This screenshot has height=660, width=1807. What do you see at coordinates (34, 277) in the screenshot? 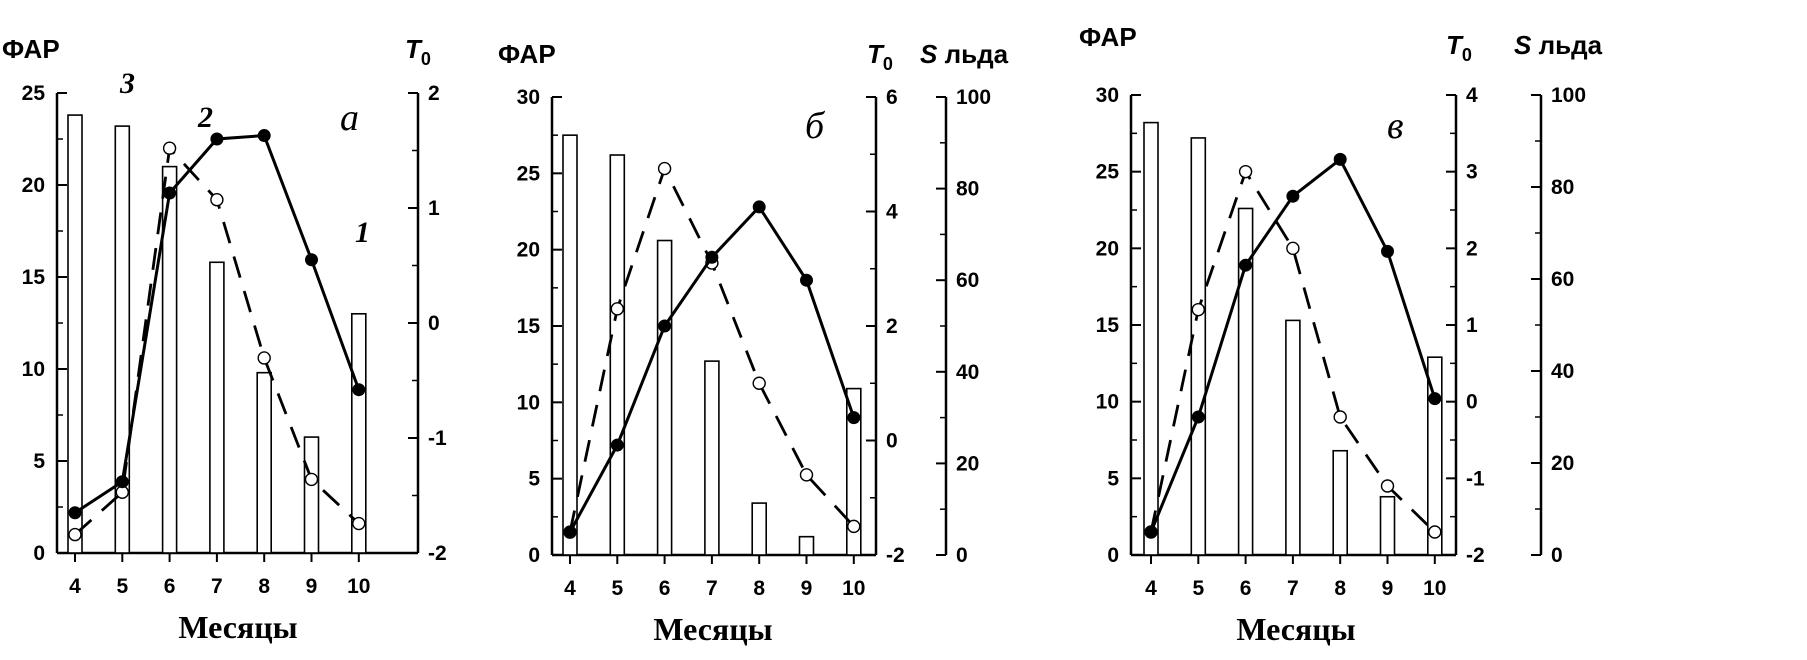
I see `left-tick-label: 15` at bounding box center [34, 277].